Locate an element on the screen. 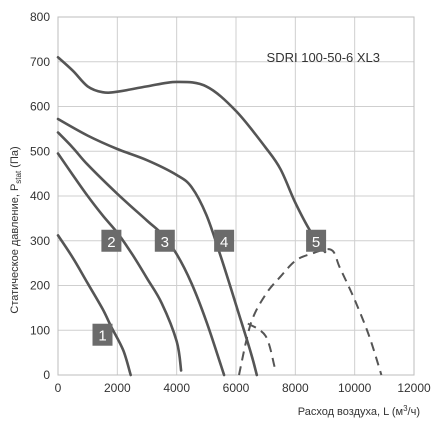  curve-badge-label: 5 is located at coordinates (316, 242).